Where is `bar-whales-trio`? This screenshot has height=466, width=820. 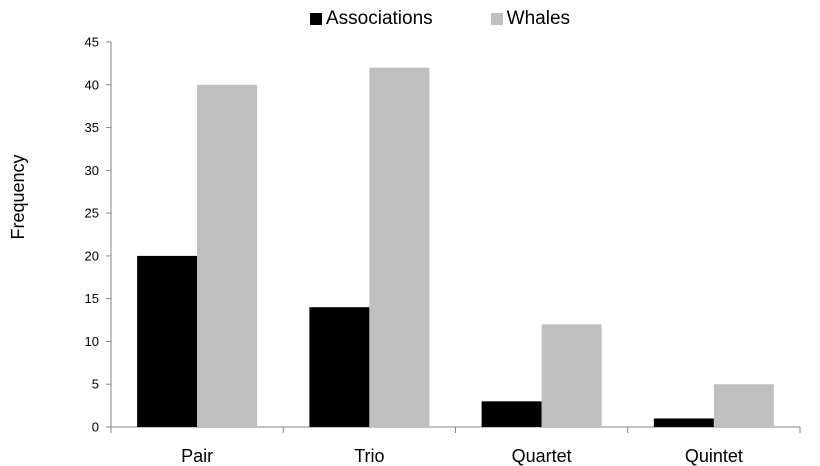
bar-whales-trio is located at coordinates (399, 247).